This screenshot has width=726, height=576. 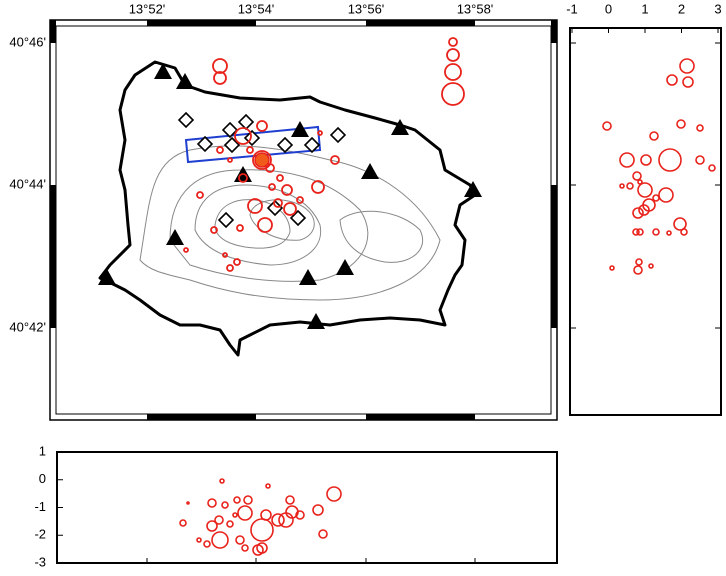 I want to click on lat-label: 40°46', so click(x=27, y=41).